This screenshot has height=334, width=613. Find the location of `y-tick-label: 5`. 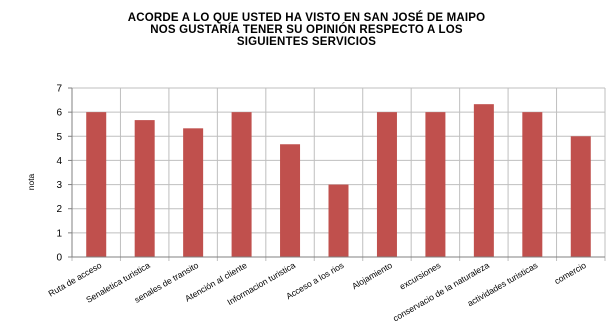

y-tick-label: 5 is located at coordinates (59, 137).